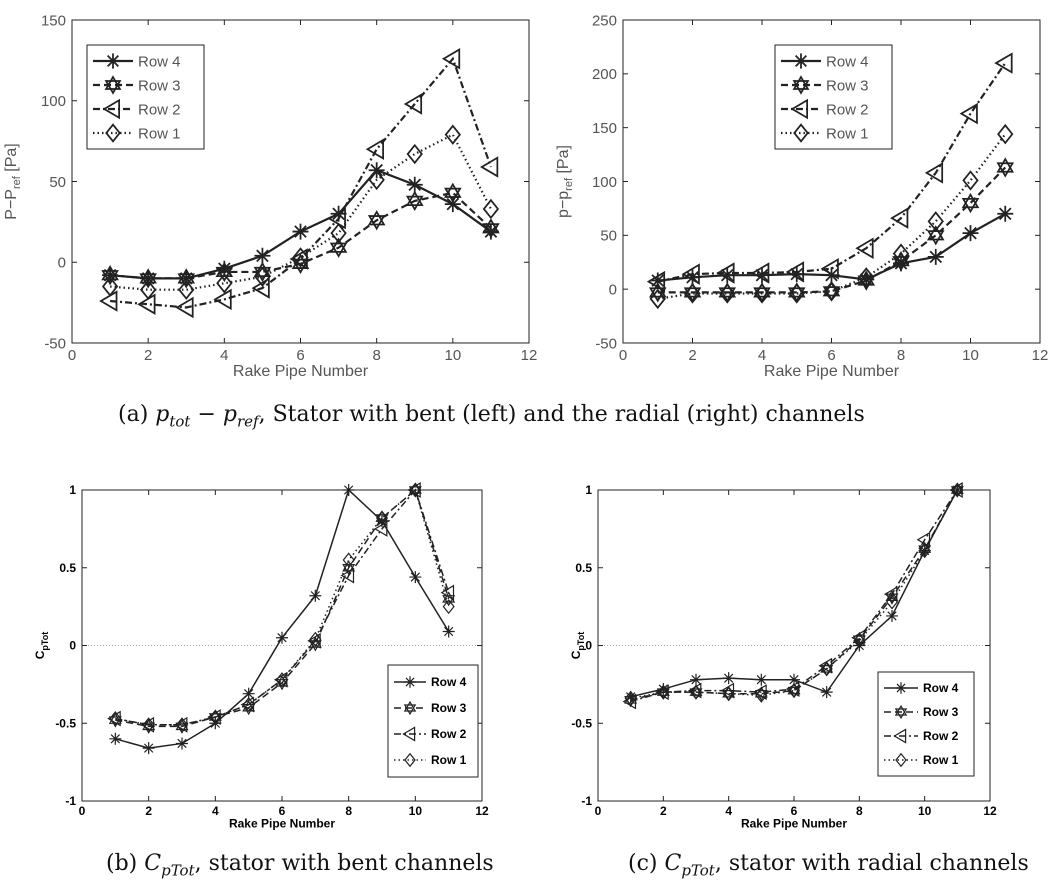  What do you see at coordinates (565, 181) in the screenshot?
I see `y-axis-label: p−pref [Pa]` at bounding box center [565, 181].